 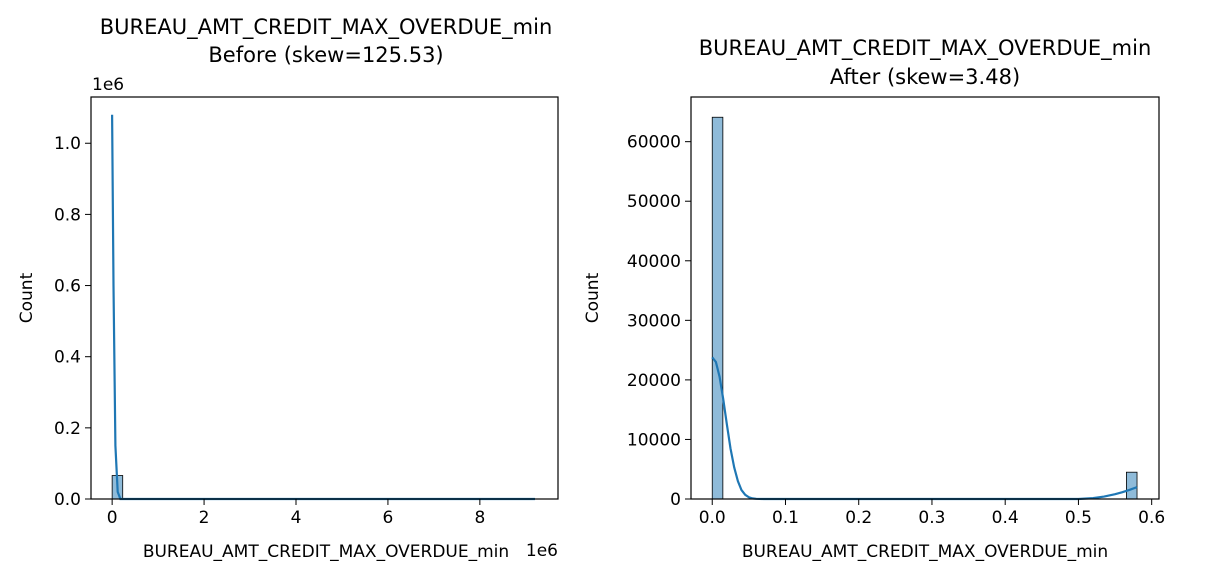 I want to click on x-tick-label: 6, so click(x=388, y=518).